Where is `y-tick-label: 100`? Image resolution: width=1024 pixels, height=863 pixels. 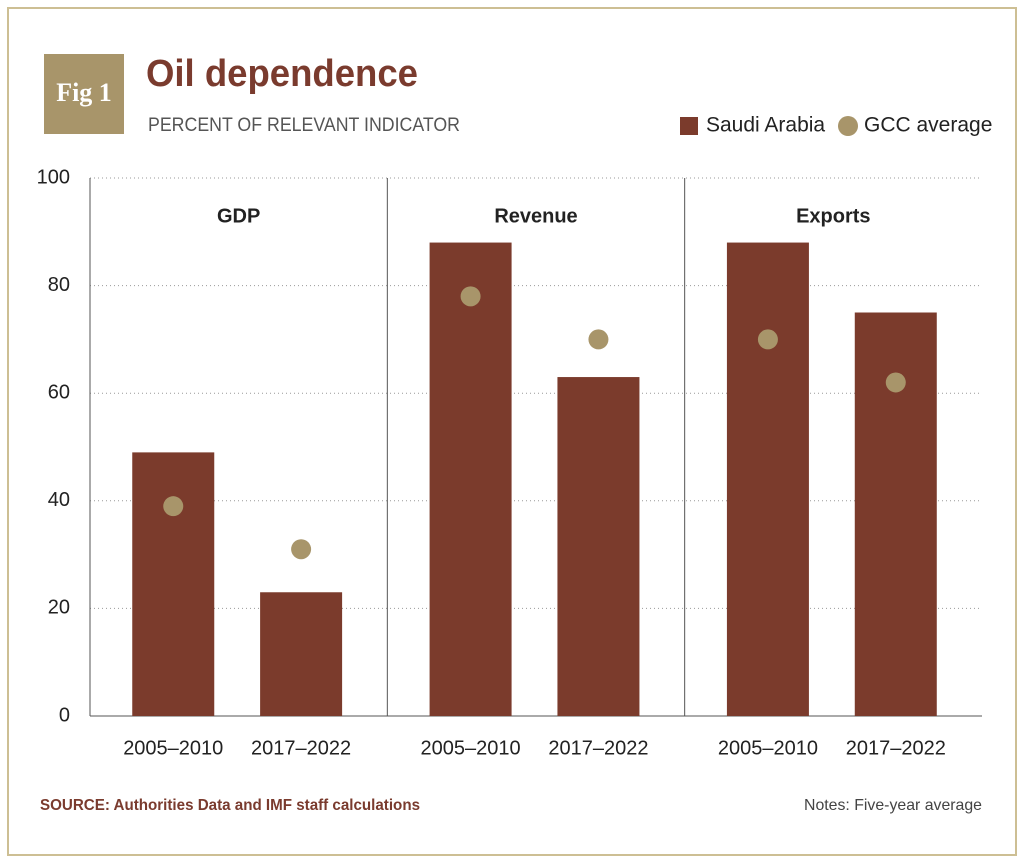 y-tick-label: 100 is located at coordinates (53, 177).